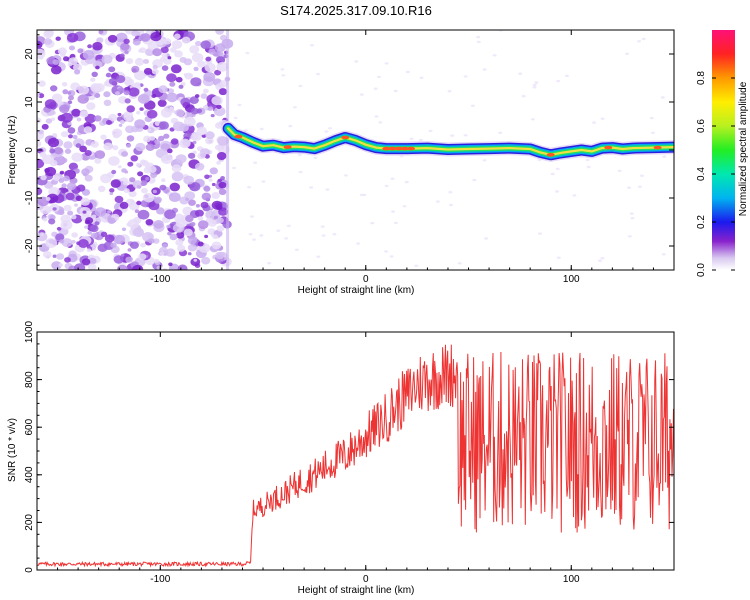  Describe the element at coordinates (701, 270) in the screenshot. I see `colorbar-tick-label: 0.0` at that location.